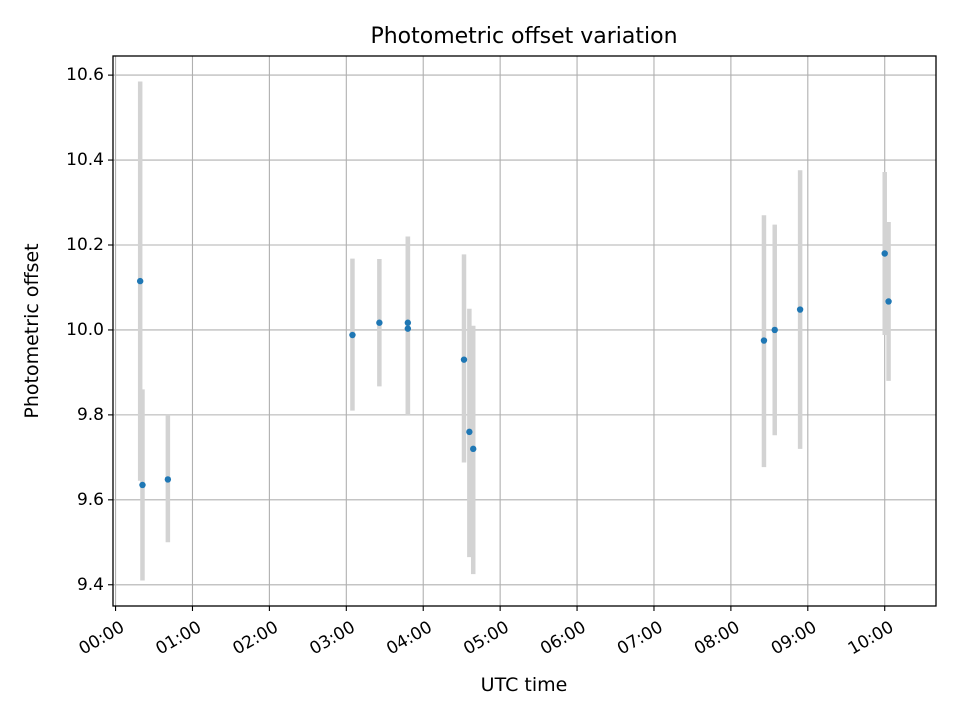 Image resolution: width=960 pixels, height=724 pixels. What do you see at coordinates (332, 638) in the screenshot?
I see `x-tick-label: 03:00` at bounding box center [332, 638].